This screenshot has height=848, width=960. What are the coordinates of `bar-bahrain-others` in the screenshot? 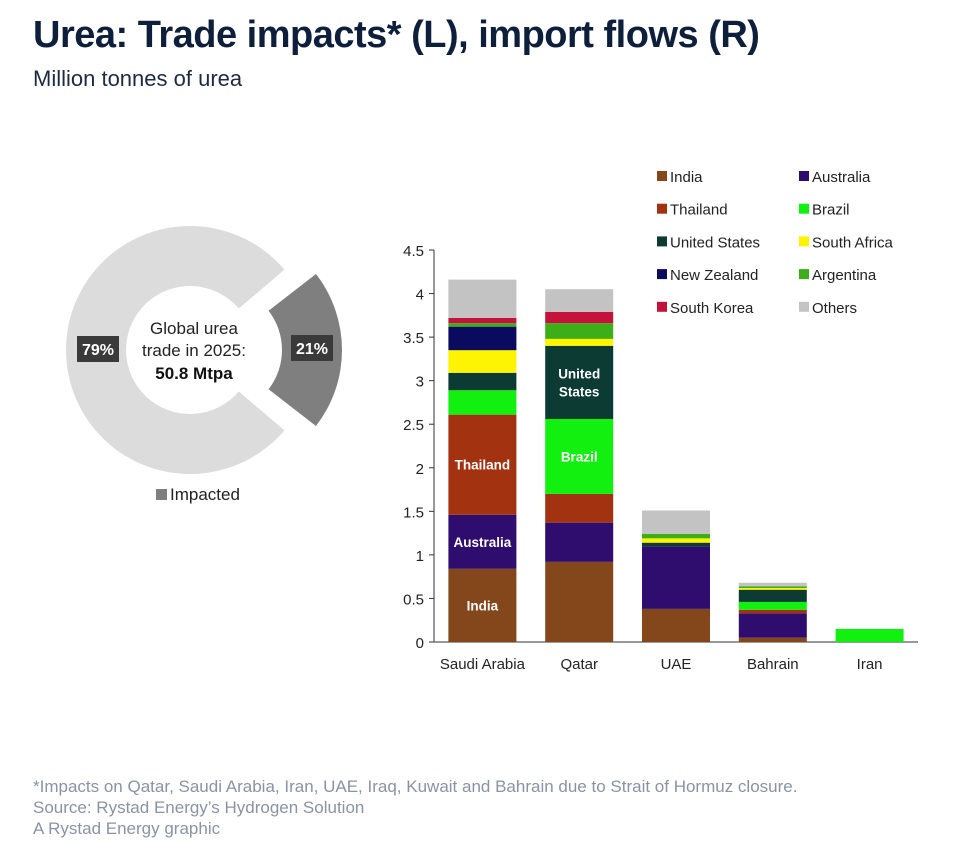 It's located at (772, 584).